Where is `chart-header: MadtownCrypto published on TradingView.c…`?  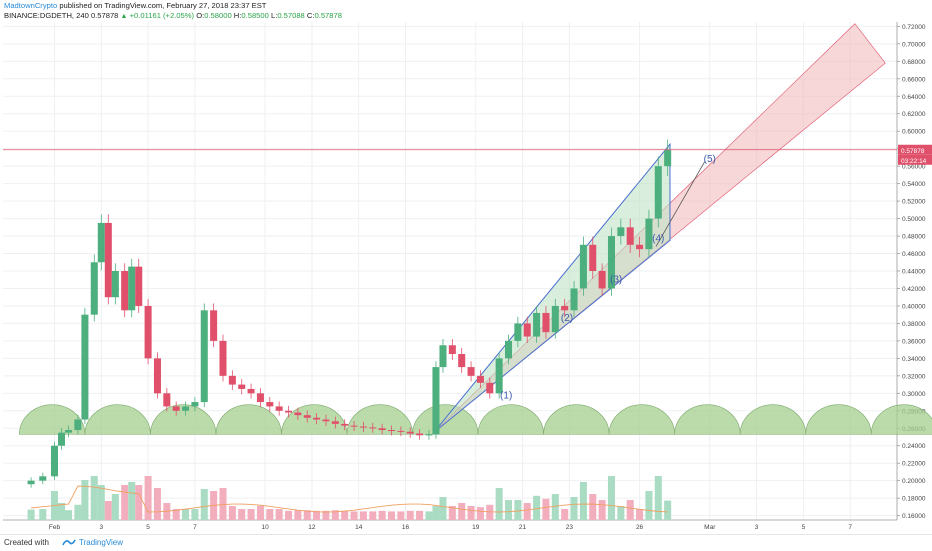 chart-header: MadtownCrypto published on TradingView.c… is located at coordinates (466, 11).